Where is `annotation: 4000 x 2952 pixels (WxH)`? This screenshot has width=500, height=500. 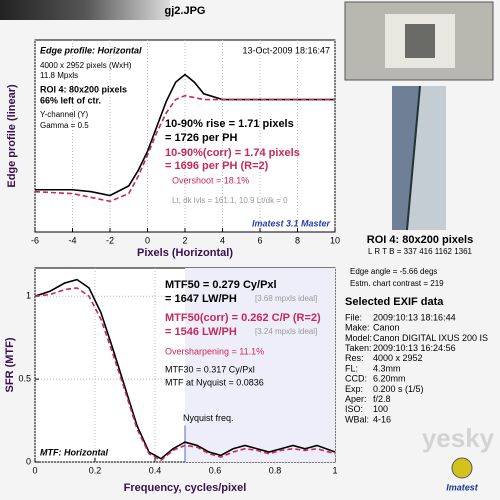
annotation: 4000 x 2952 pixels (WxH) is located at coordinates (86, 65).